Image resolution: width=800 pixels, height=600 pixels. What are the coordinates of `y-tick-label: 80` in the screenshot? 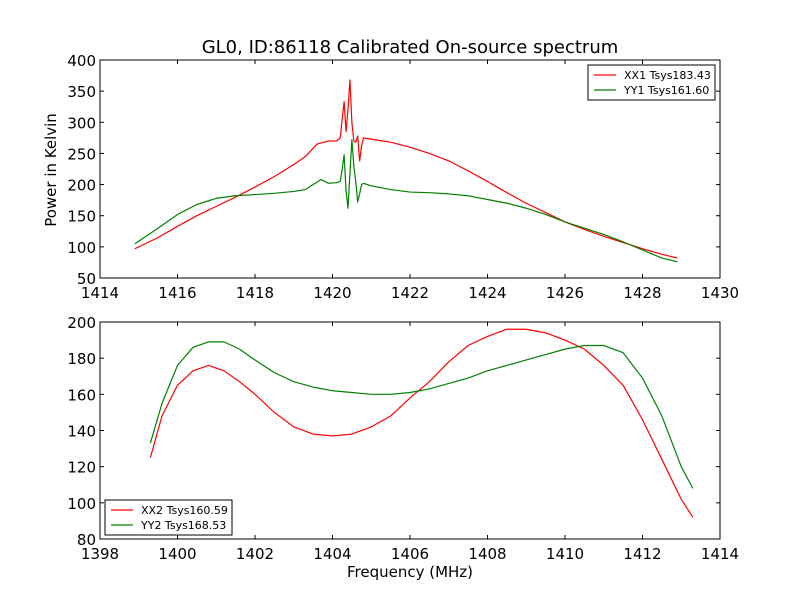 It's located at (86, 540).